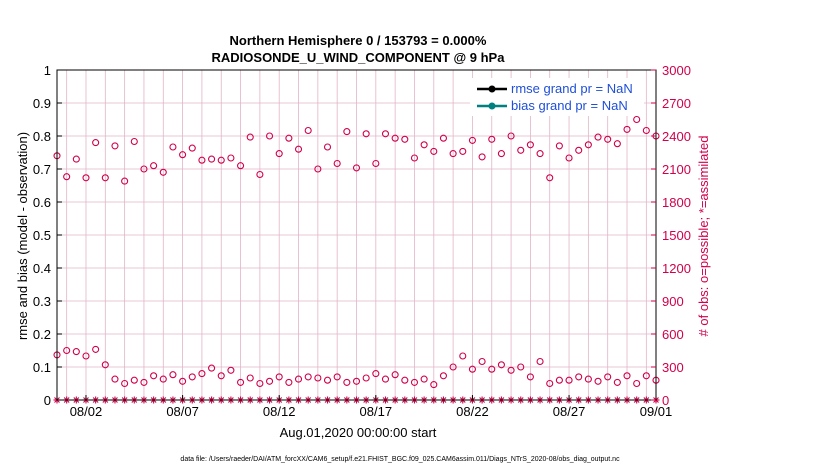 Image resolution: width=830 pixels, height=470 pixels. I want to click on y-right-tick-label: 600, so click(673, 334).